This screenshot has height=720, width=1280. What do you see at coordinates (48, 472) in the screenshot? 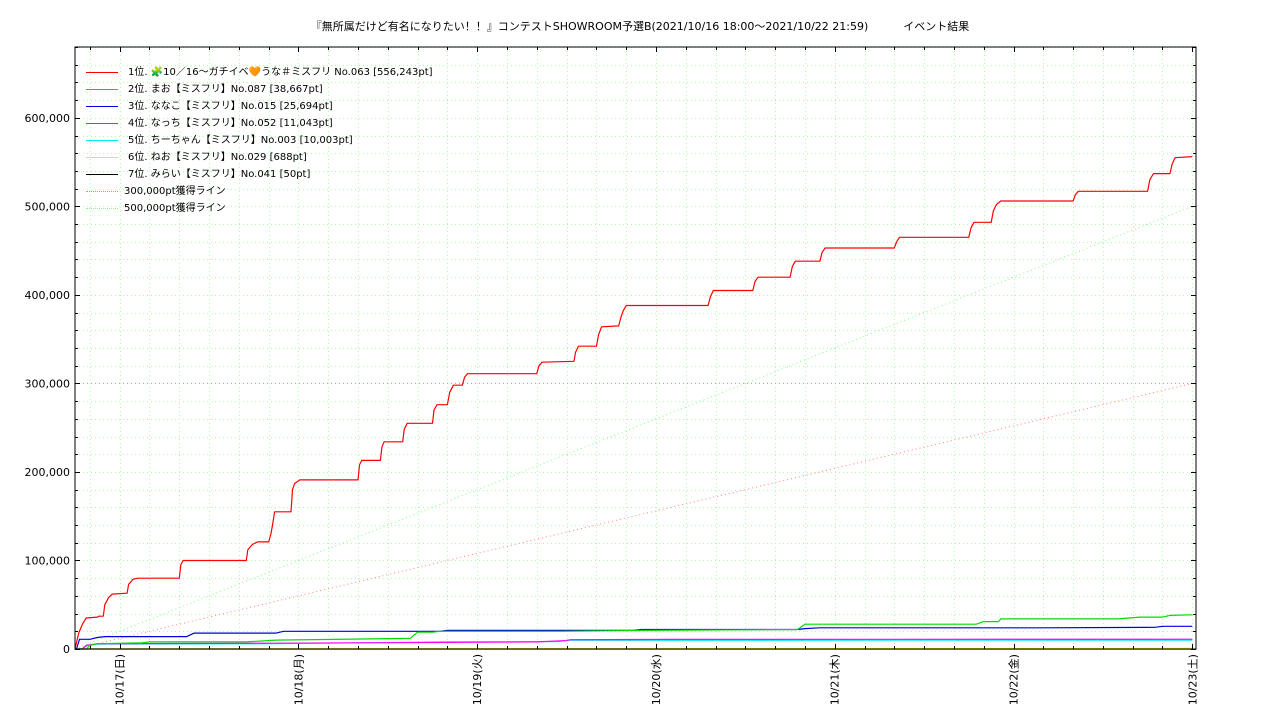
I see `y-tick-label: 200,000` at bounding box center [48, 472].